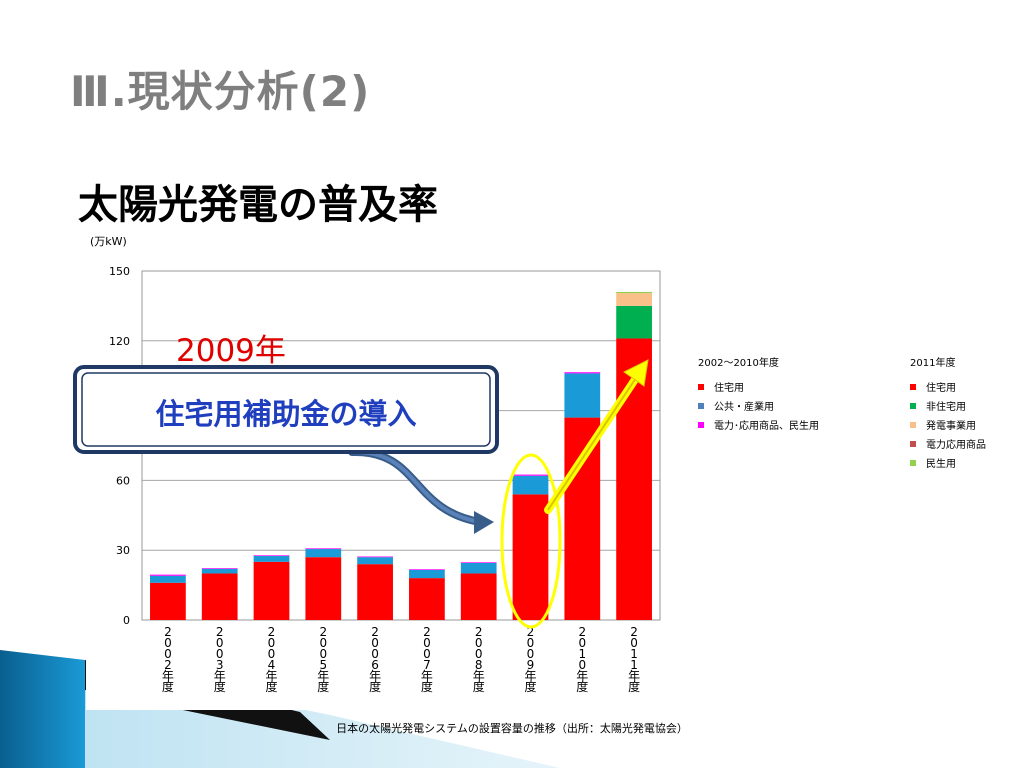 This screenshot has height=768, width=1024. Describe the element at coordinates (512, 728) in the screenshot. I see `chart-caption: 日本の太陽光発電システムの設置容量の推移（出所：太陽光発電協会）` at that location.